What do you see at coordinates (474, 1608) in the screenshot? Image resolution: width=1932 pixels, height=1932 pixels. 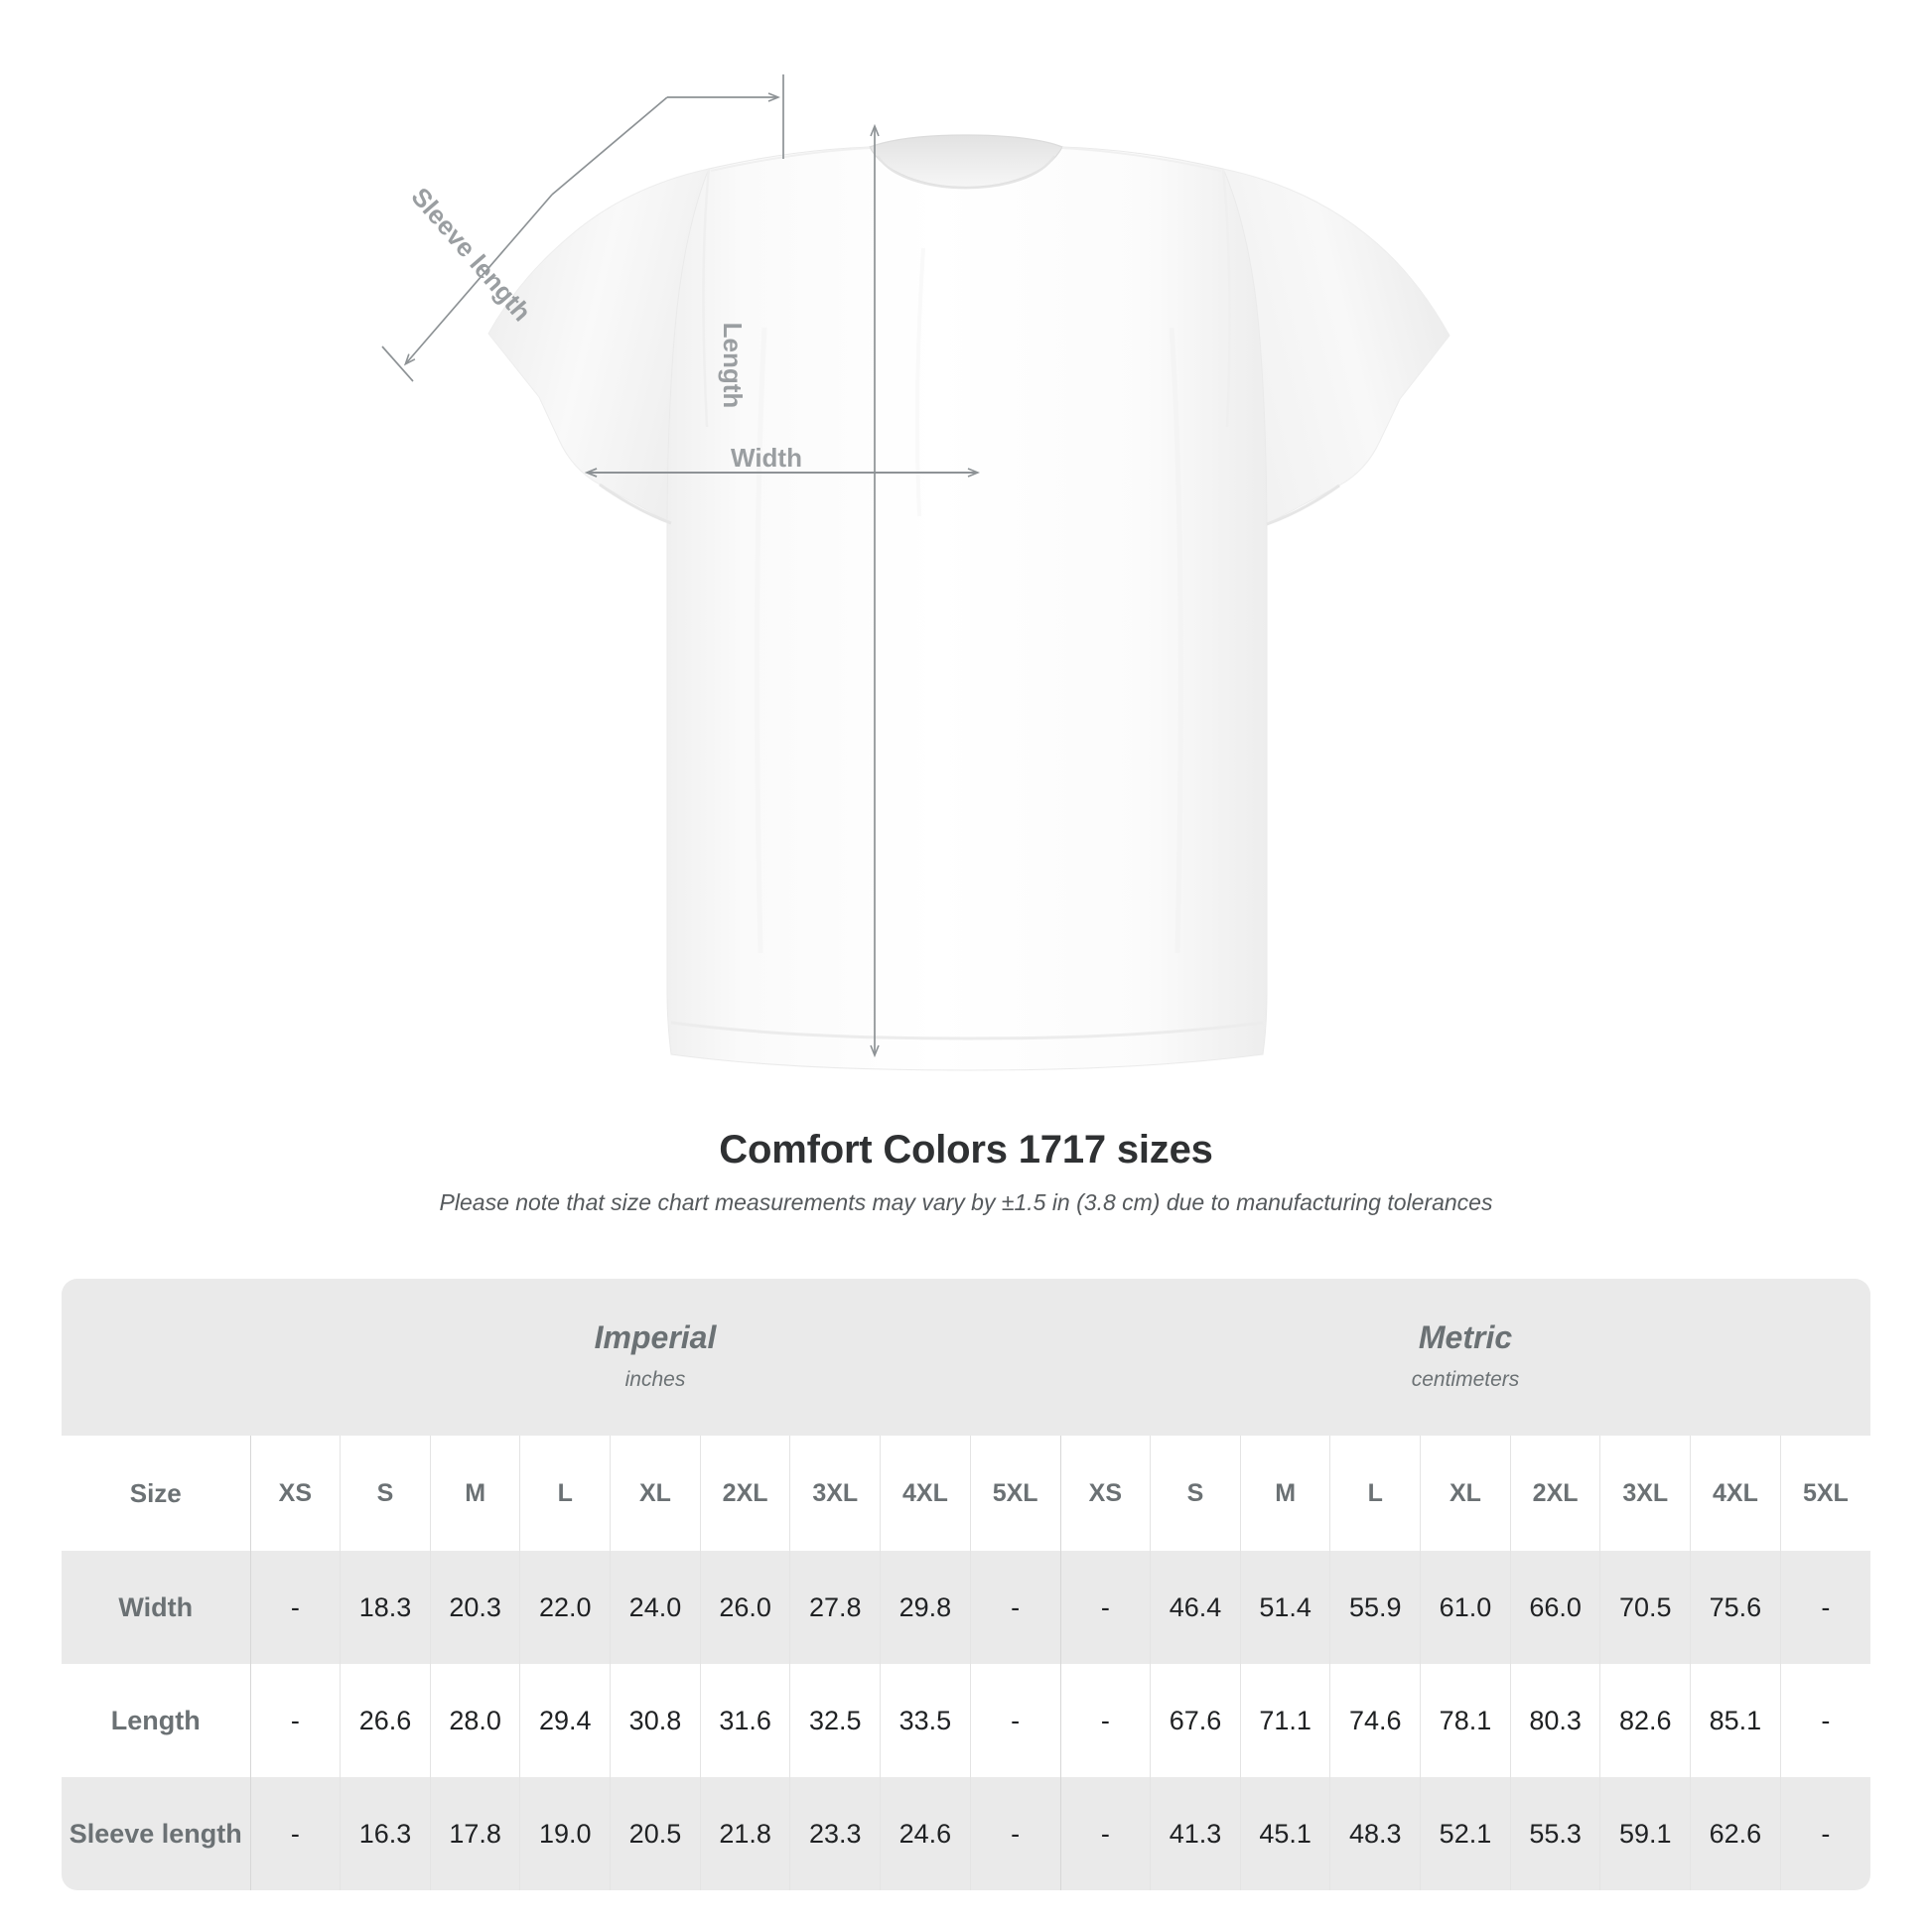 I see `cell-width-imperial-m: 20.3` at bounding box center [474, 1608].